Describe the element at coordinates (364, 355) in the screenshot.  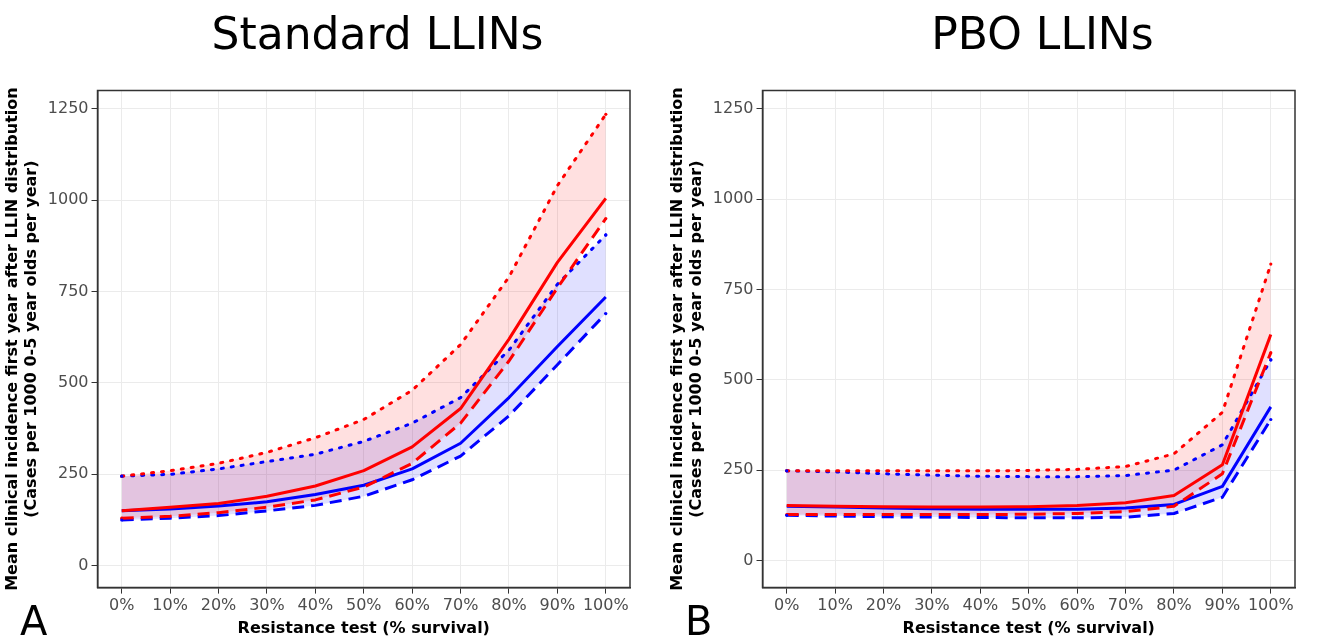
I see `line-series` at that location.